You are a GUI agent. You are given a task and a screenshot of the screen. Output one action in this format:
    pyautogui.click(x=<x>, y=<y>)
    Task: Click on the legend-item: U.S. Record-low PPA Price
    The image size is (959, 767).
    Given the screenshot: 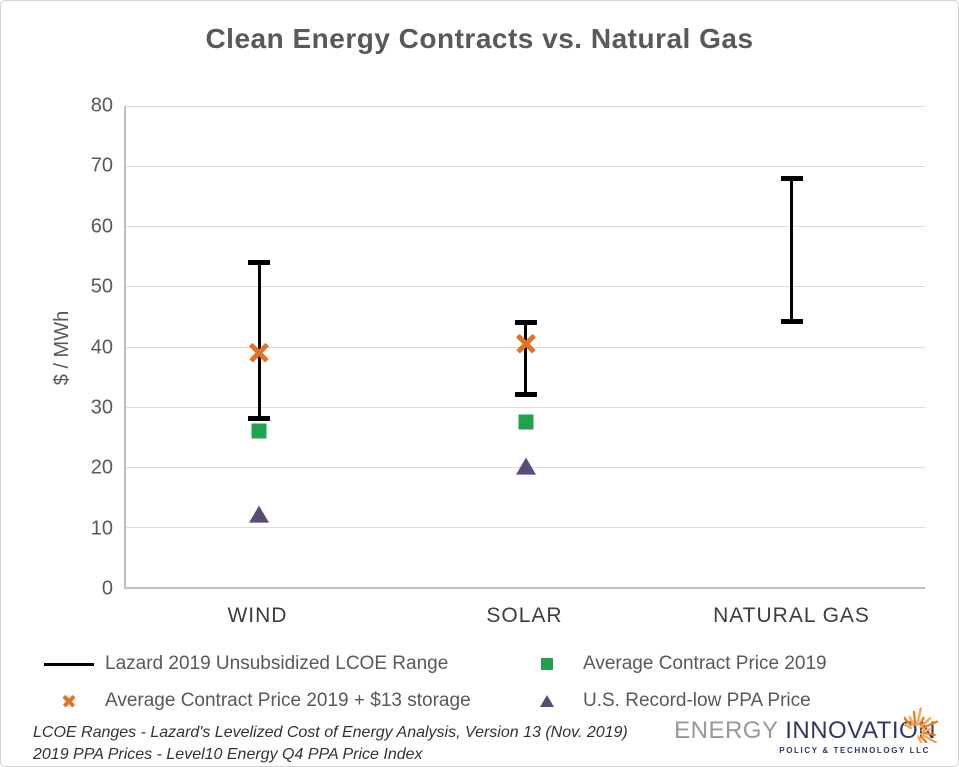 What is the action you would take?
    pyautogui.click(x=722, y=701)
    